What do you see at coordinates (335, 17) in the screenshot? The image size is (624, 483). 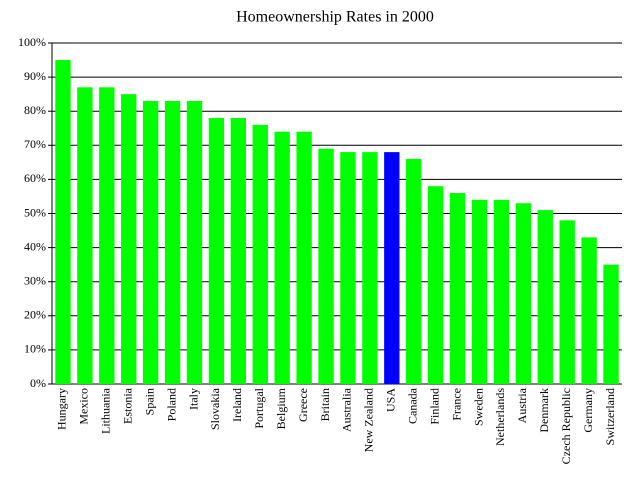 I see `chart-title: Homeownership Rates in 2000` at bounding box center [335, 17].